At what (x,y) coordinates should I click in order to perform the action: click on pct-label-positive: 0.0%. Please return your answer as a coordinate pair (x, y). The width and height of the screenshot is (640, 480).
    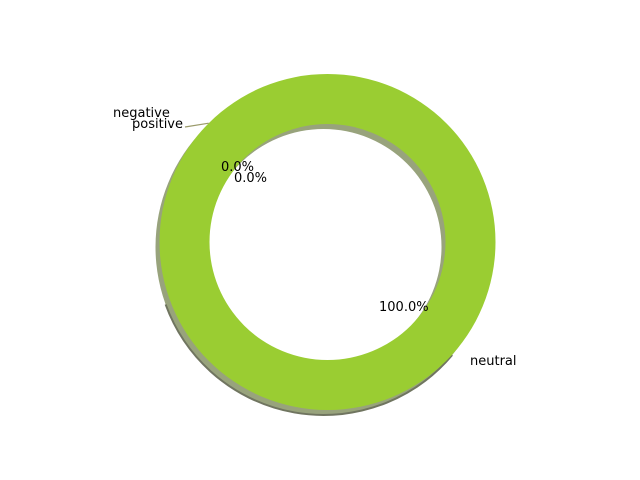
    Looking at the image, I should click on (250, 178).